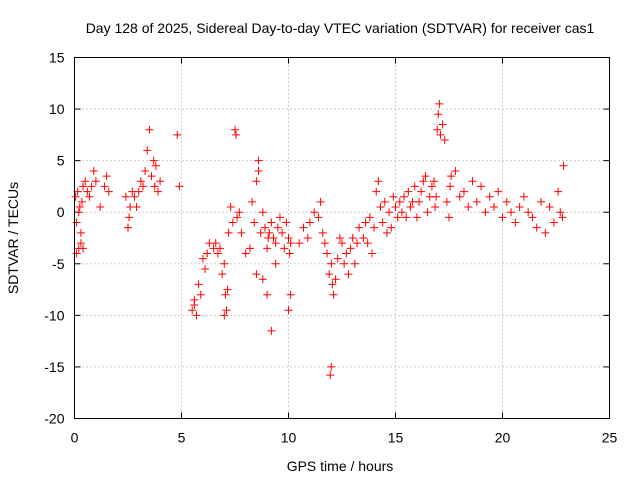 Image resolution: width=640 pixels, height=480 pixels. What do you see at coordinates (58, 264) in the screenshot?
I see `y-tick-label: -5` at bounding box center [58, 264].